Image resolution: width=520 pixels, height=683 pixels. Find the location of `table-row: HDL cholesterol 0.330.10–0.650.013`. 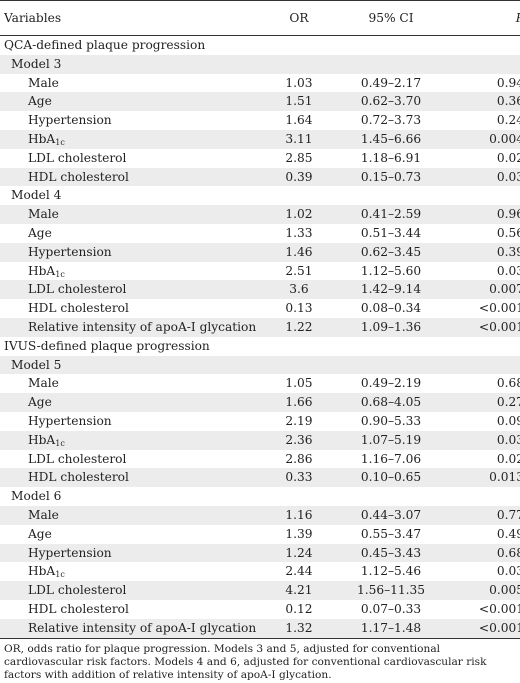

table-row: HDL cholesterol 0.330.10–0.650.013 is located at coordinates (260, 478).